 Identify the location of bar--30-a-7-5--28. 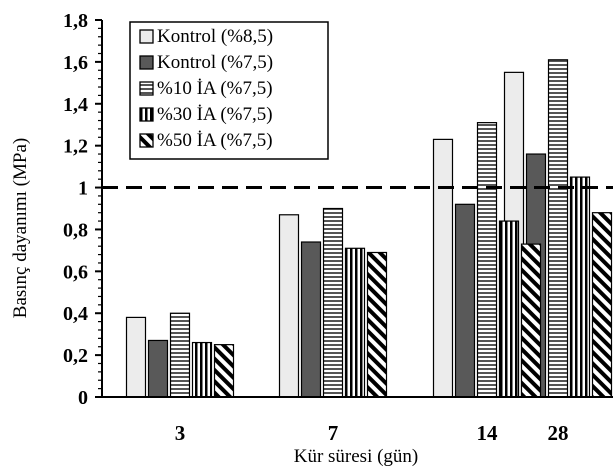
(580, 287).